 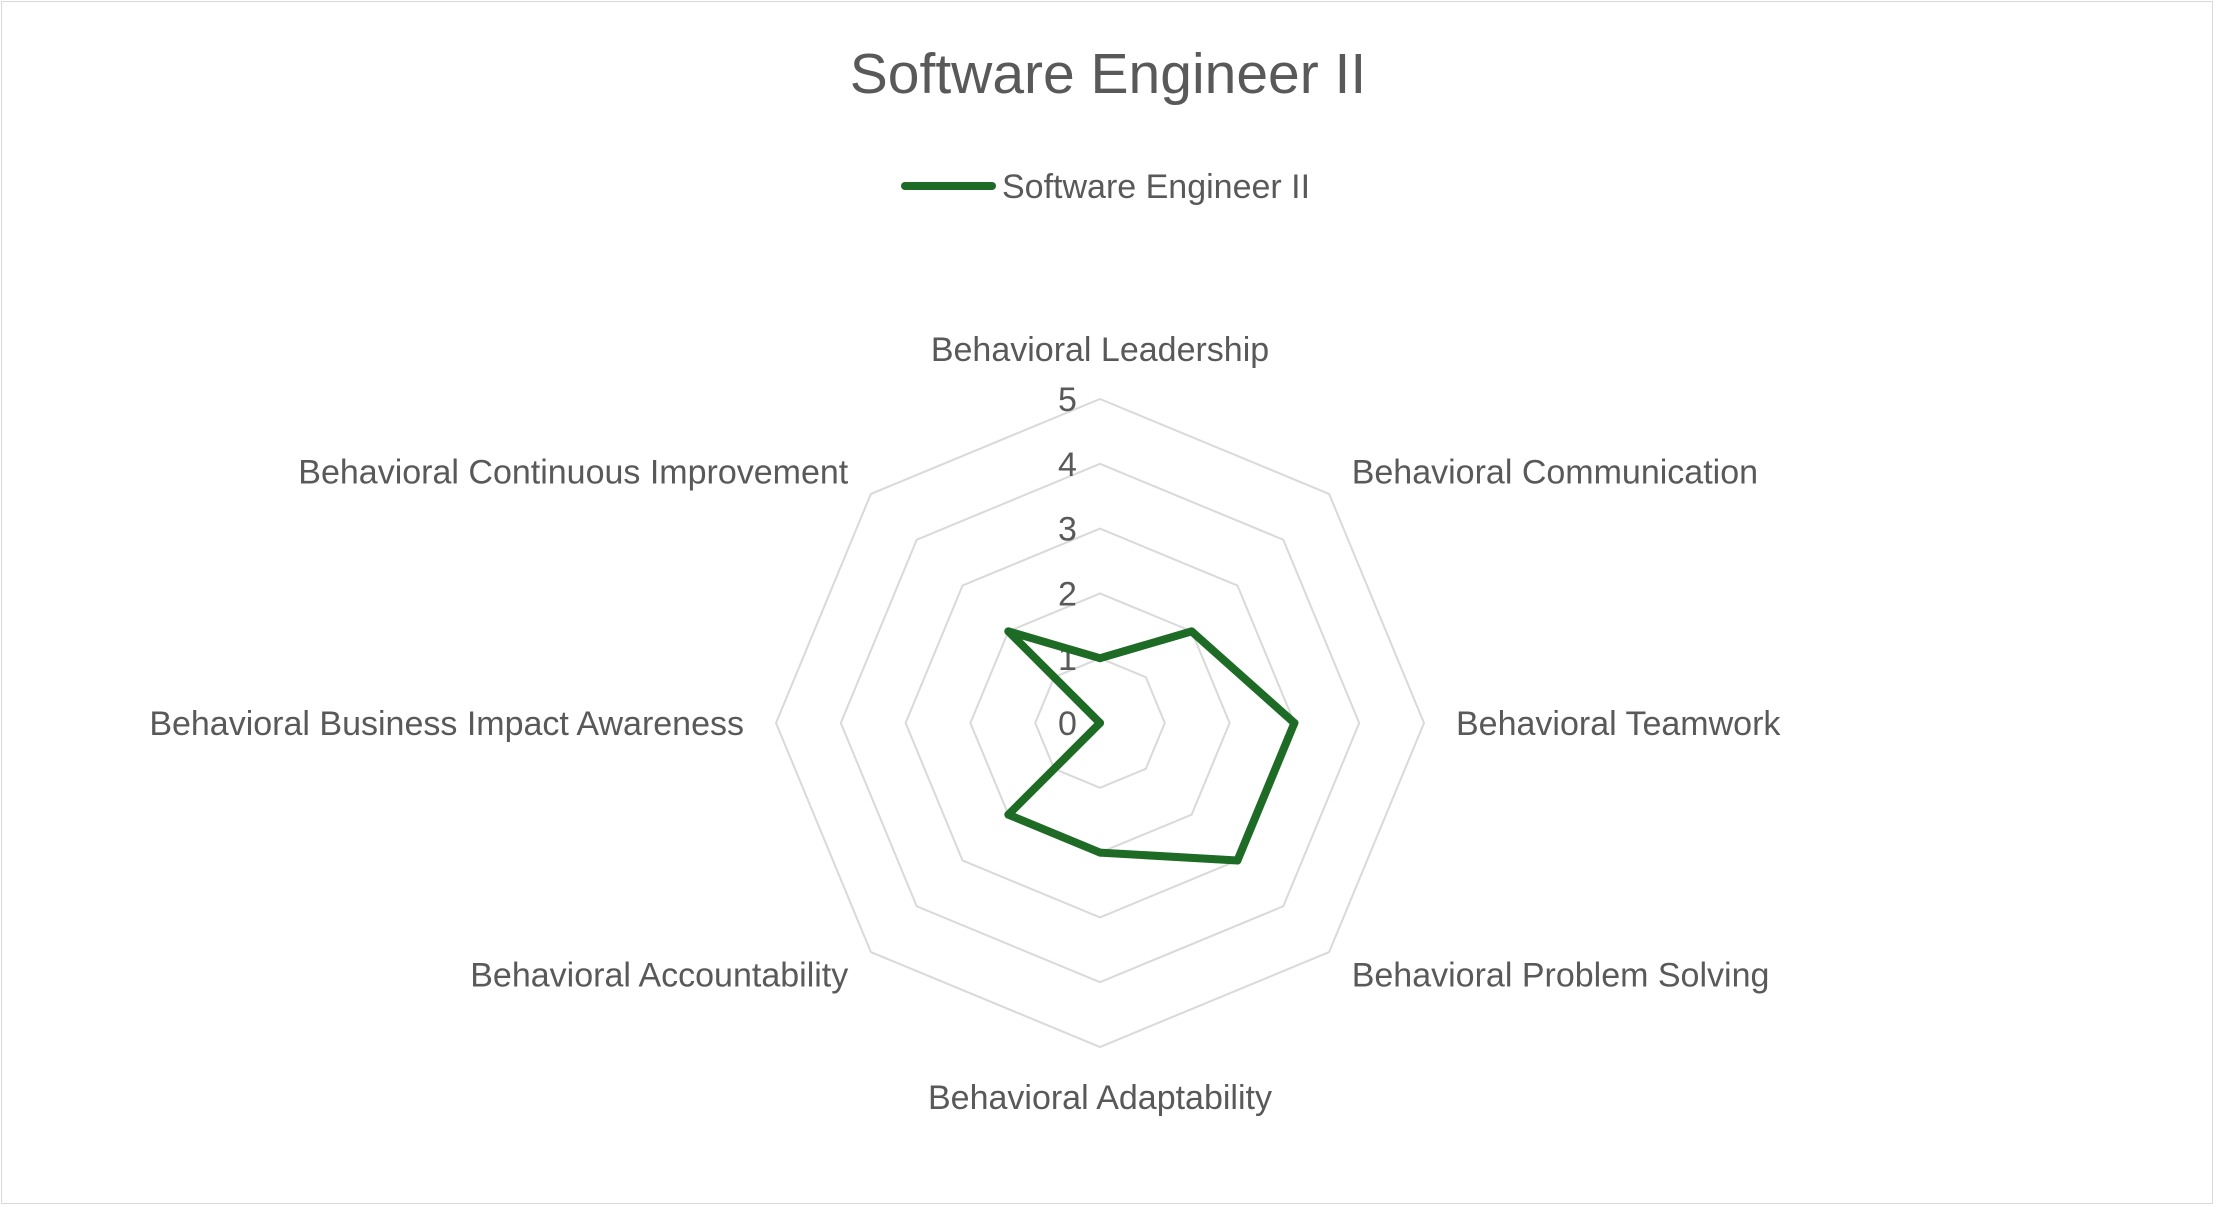 What do you see at coordinates (1067, 465) in the screenshot?
I see `tick-label: 4` at bounding box center [1067, 465].